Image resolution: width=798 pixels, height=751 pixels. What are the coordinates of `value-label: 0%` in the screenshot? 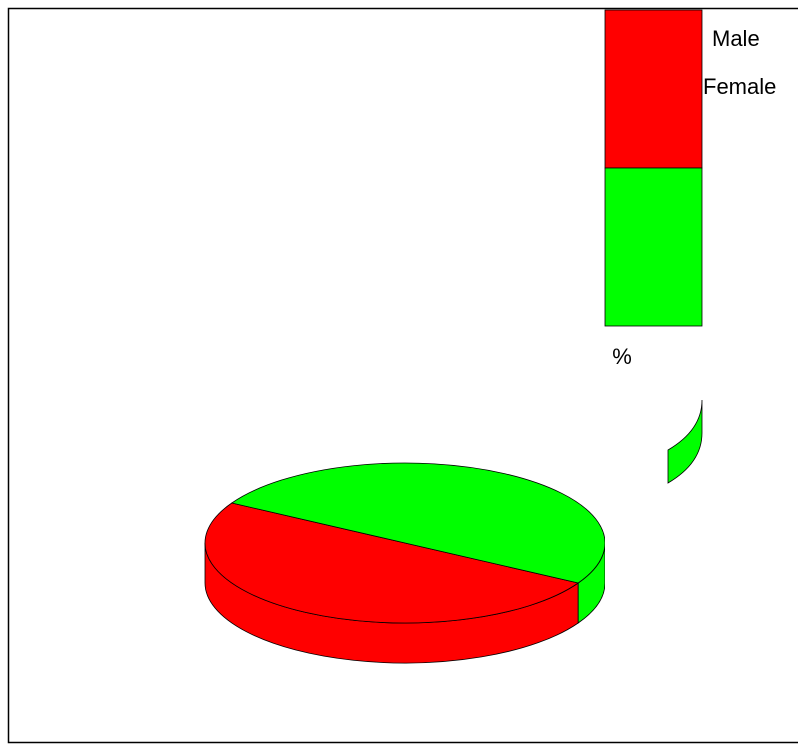 It's located at (616, 356).